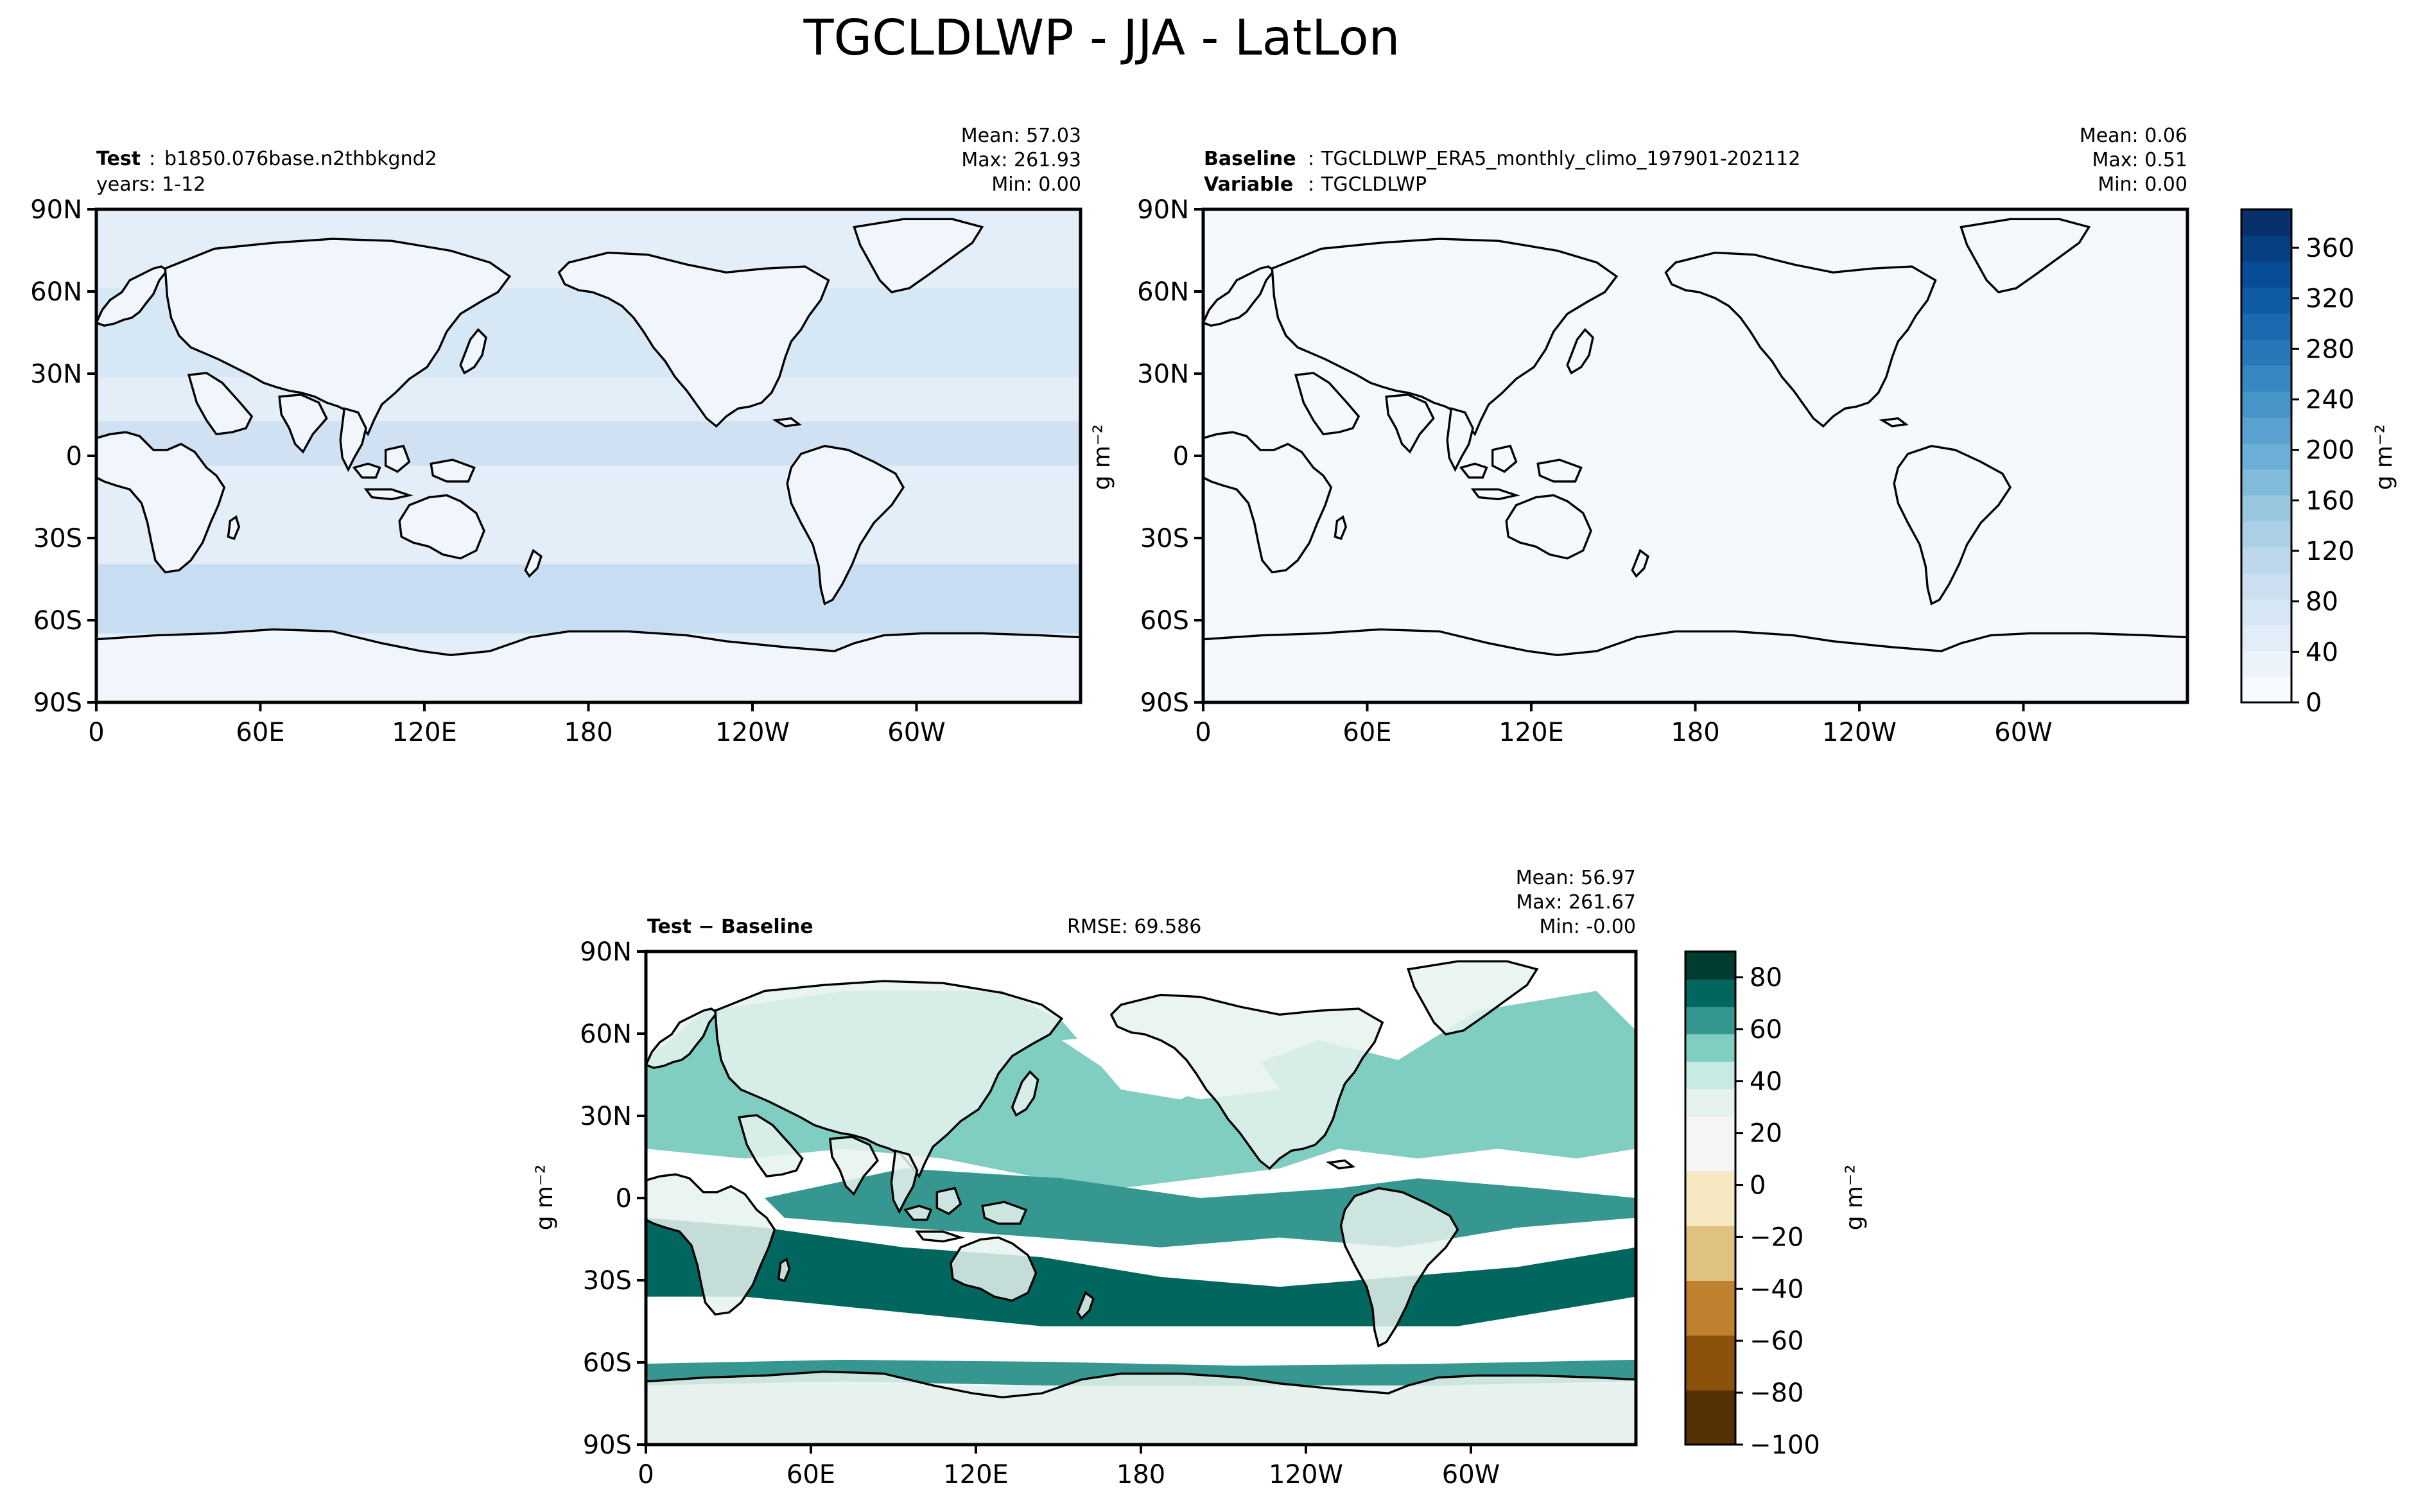  Describe the element at coordinates (588, 443) in the screenshot. I see `test-band-itcz` at that location.